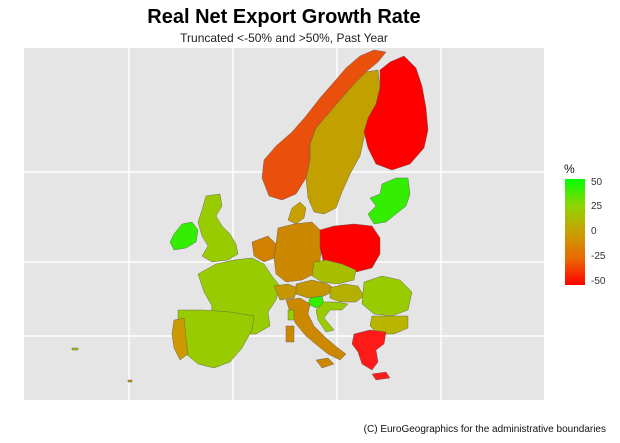 The width and height of the screenshot is (620, 443). Describe the element at coordinates (291, 315) in the screenshot. I see `region-corsica` at that location.